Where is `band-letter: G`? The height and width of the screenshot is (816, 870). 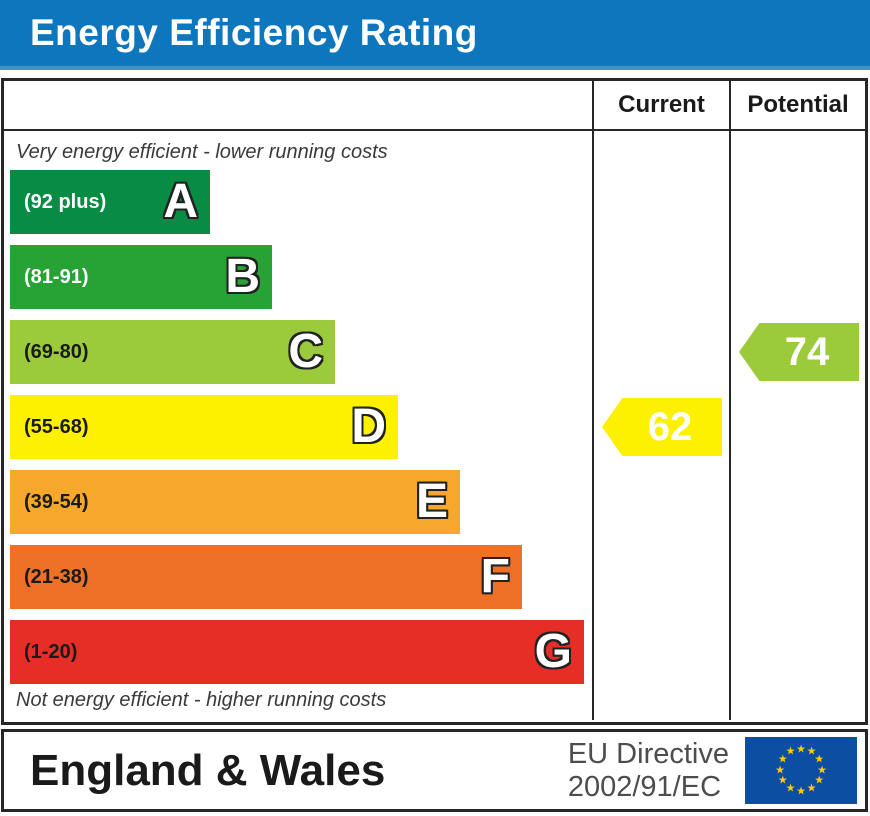
band-letter: G is located at coordinates (553, 651).